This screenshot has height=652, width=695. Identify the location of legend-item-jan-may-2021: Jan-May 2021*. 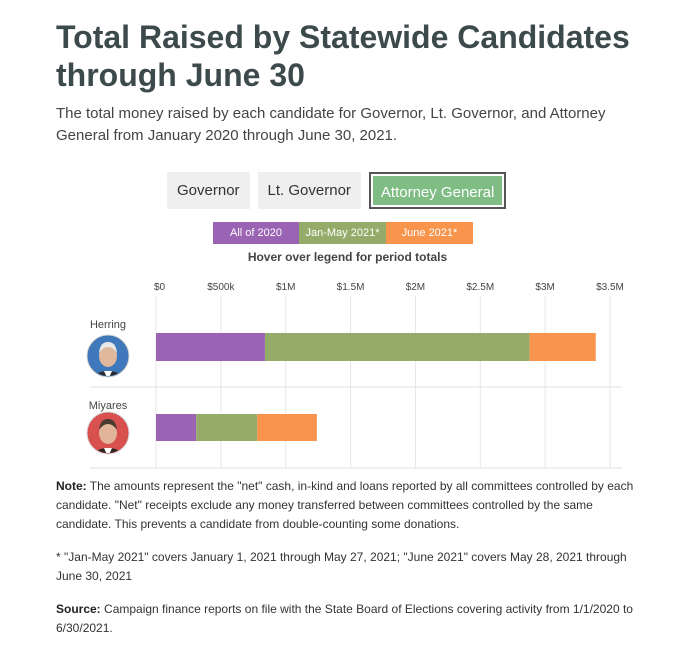
(342, 233).